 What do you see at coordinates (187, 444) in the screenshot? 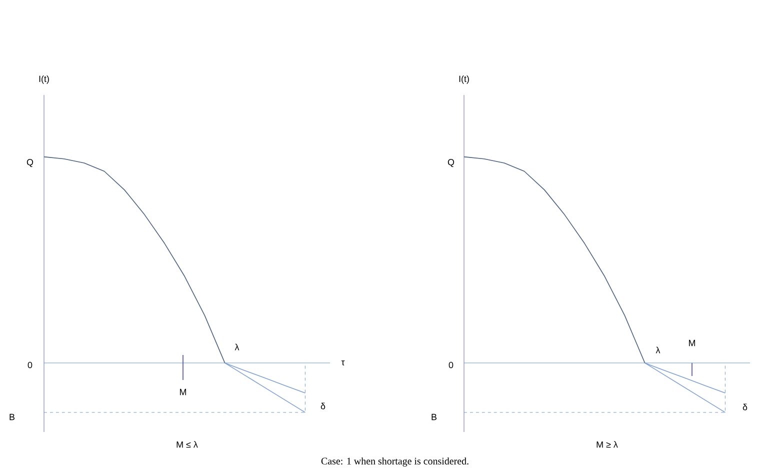
I see `text: M ≤ λ` at bounding box center [187, 444].